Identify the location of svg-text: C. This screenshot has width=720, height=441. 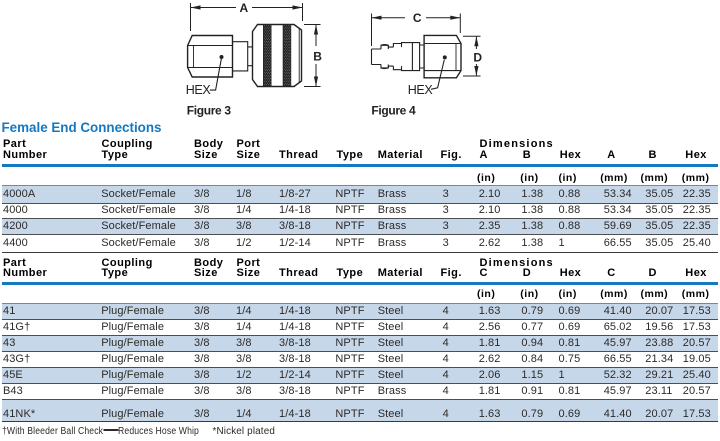
(417, 18).